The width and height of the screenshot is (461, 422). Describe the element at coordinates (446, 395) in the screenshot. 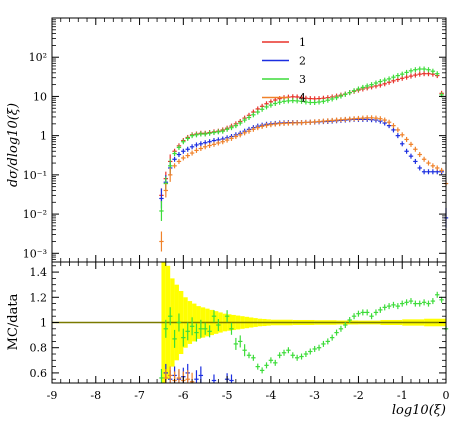

I see `x-tick-label: 0` at that location.